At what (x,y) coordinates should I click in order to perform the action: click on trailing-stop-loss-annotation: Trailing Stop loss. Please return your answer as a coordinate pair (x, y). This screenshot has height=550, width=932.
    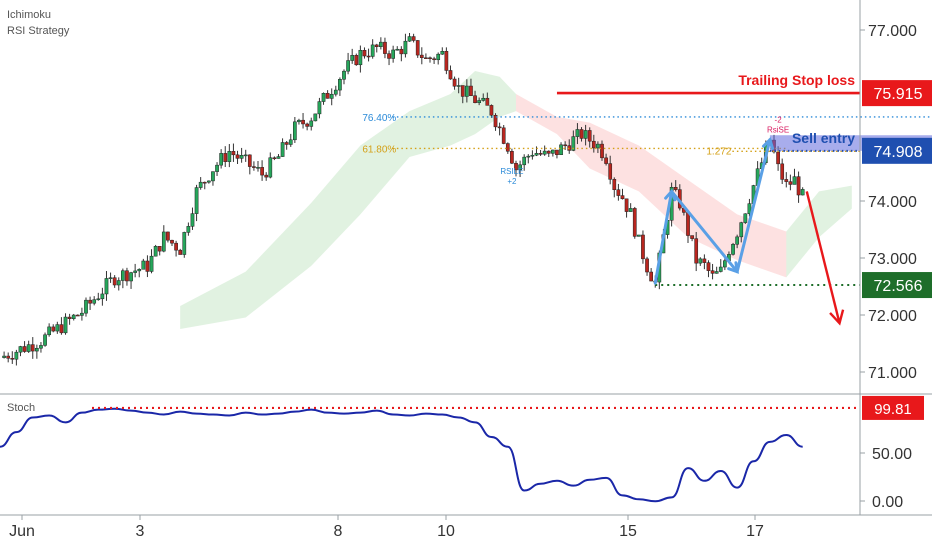
    Looking at the image, I should click on (796, 80).